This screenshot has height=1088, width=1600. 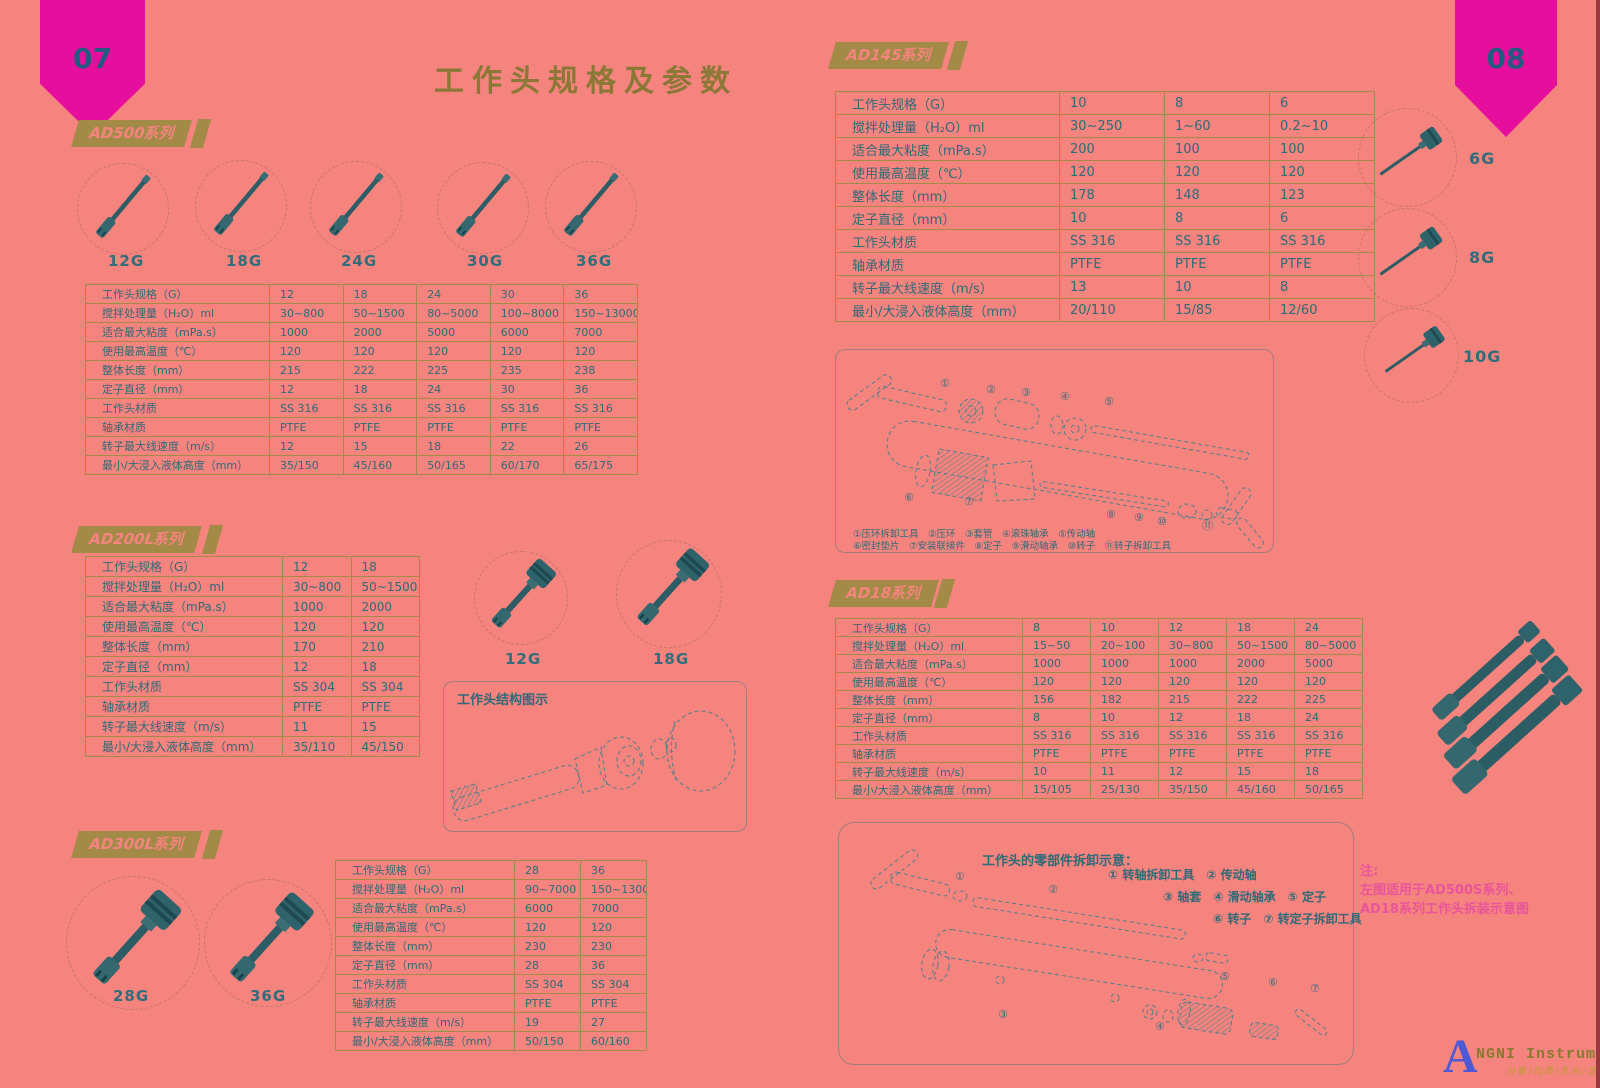 I want to click on structure-diagram-illustration, so click(x=593, y=766).